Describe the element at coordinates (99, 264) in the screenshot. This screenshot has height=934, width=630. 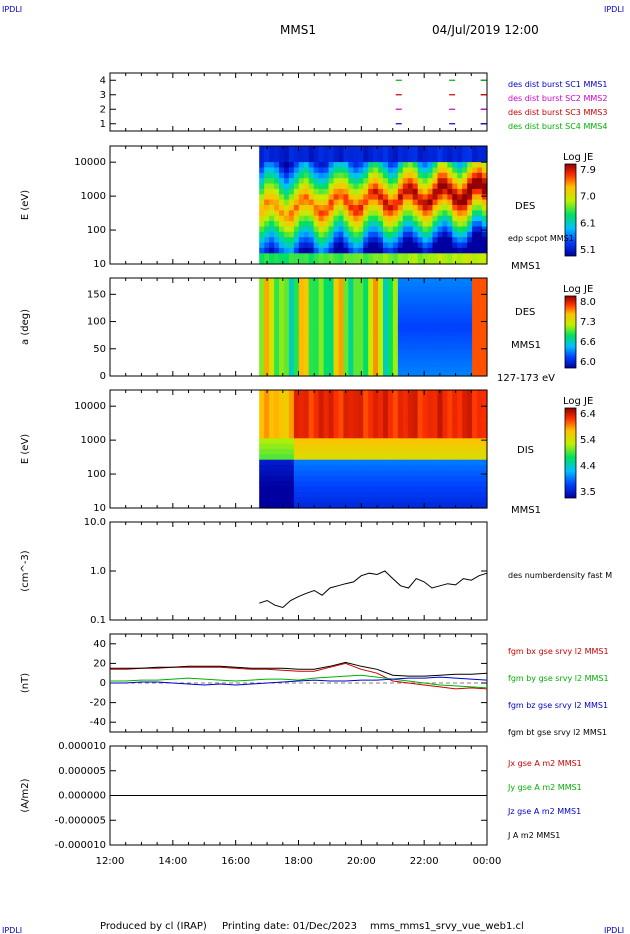
I see `des-energy-y-tick-label: 10` at that location.